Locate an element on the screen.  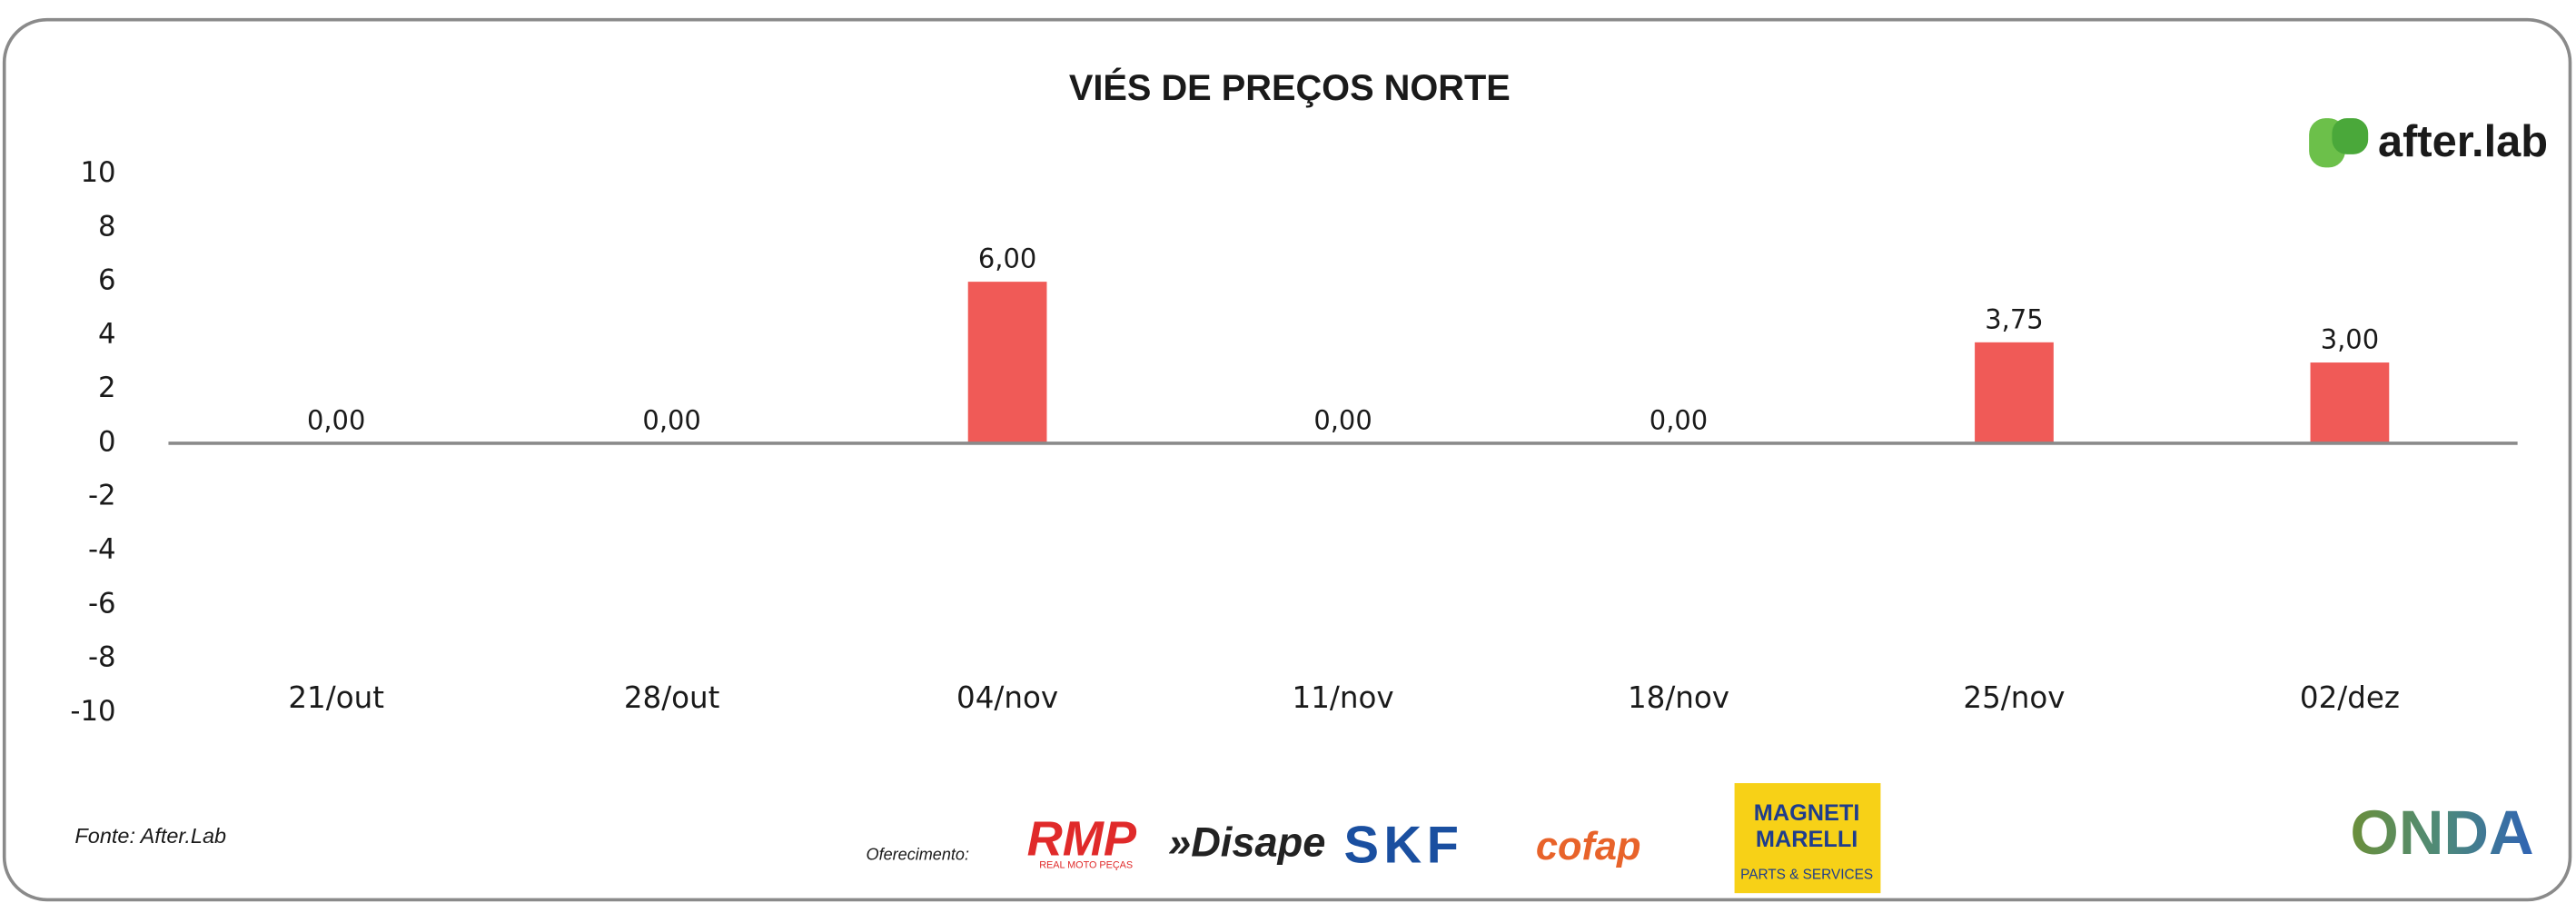
y-tick-label: 4 is located at coordinates (107, 334).